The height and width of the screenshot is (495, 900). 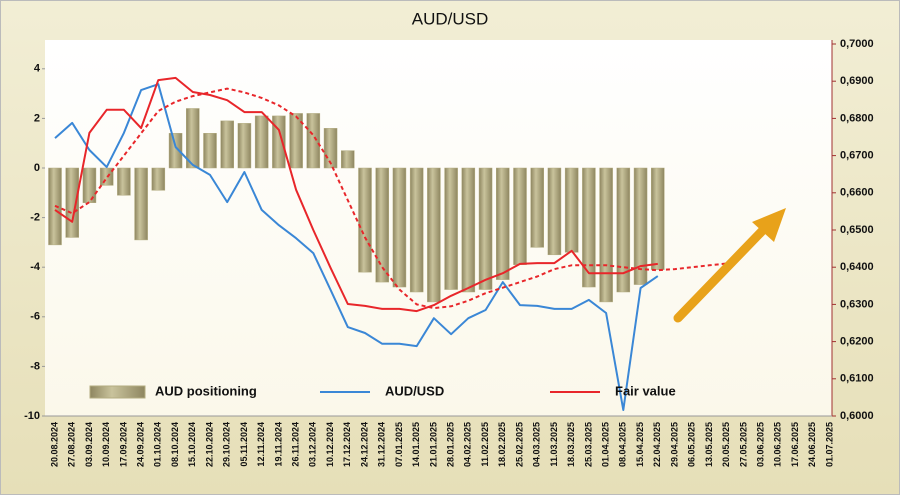 I want to click on x-tick-label: 10.12.2024, so click(x=330, y=444).